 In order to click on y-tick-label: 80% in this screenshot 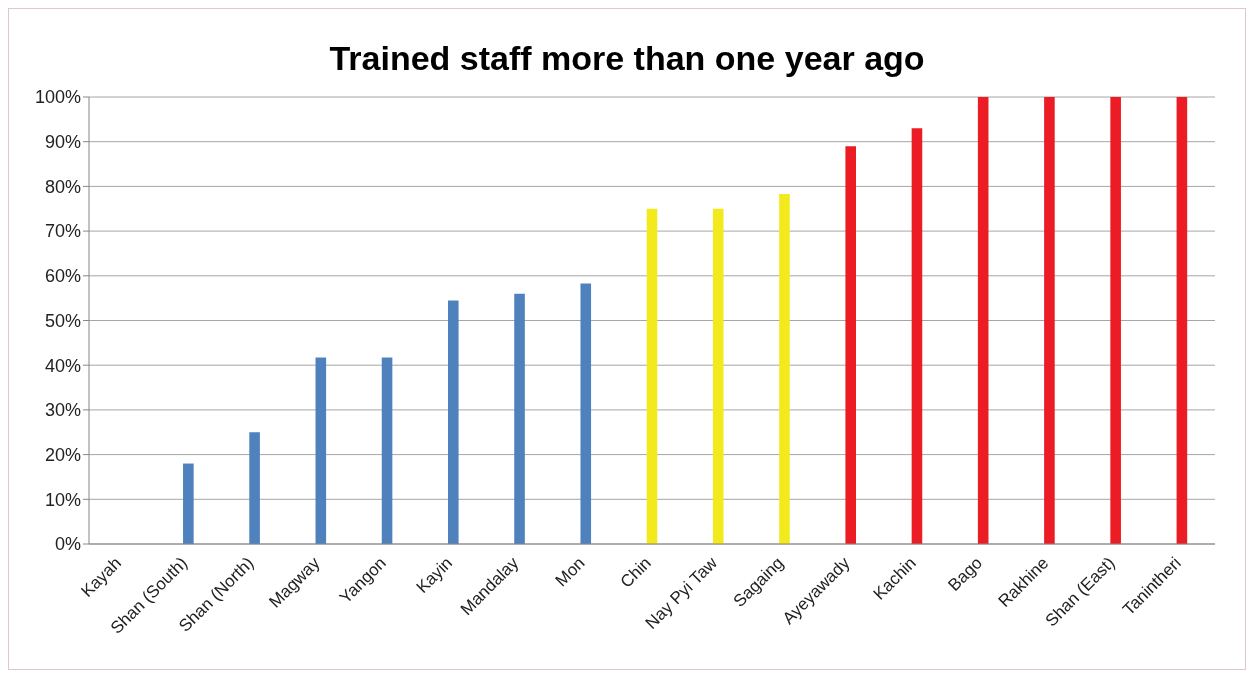, I will do `click(62, 186)`.